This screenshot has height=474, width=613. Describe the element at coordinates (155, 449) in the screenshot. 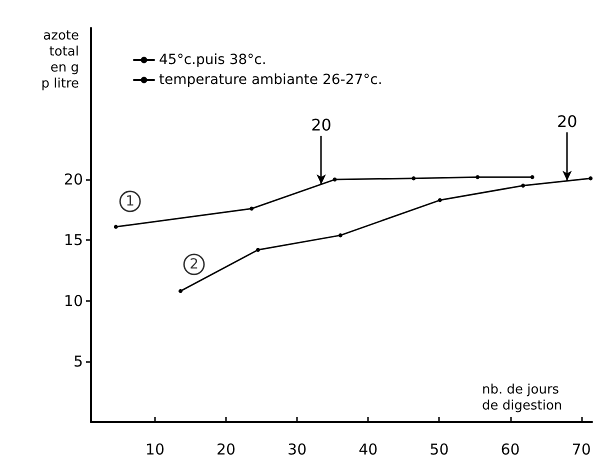

I see `x-tick-label: 10` at that location.